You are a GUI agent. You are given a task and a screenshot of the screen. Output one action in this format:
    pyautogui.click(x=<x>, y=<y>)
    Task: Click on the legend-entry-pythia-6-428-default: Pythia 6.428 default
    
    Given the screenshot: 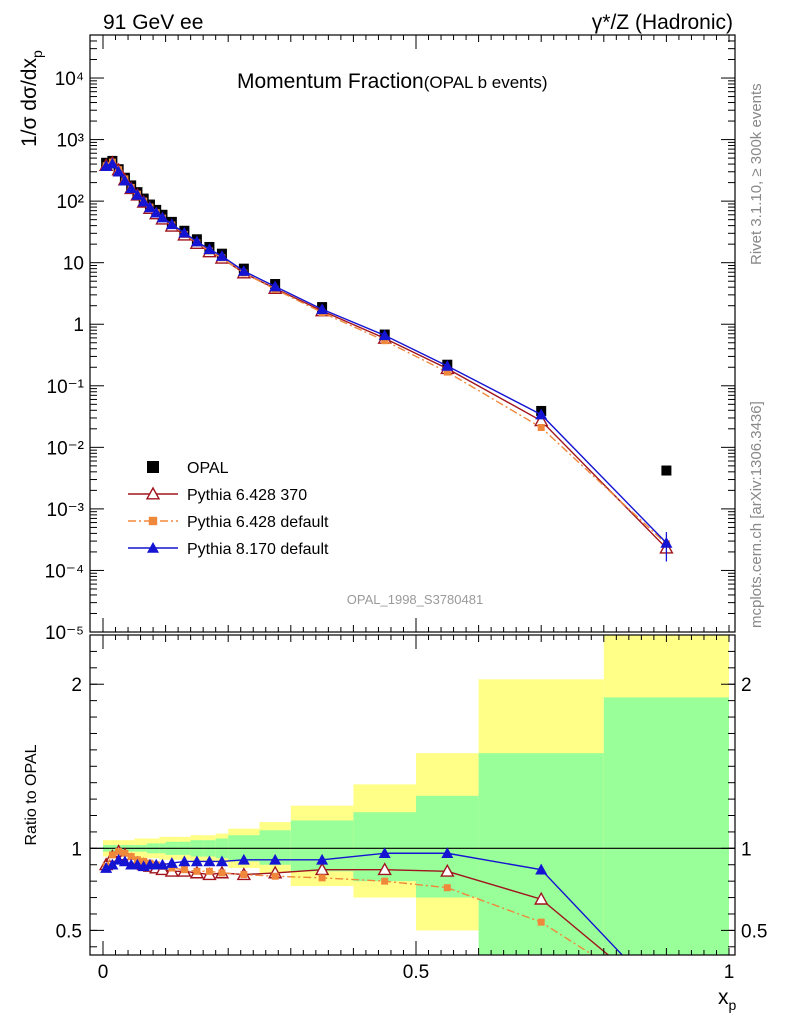 What is the action you would take?
    pyautogui.click(x=228, y=522)
    